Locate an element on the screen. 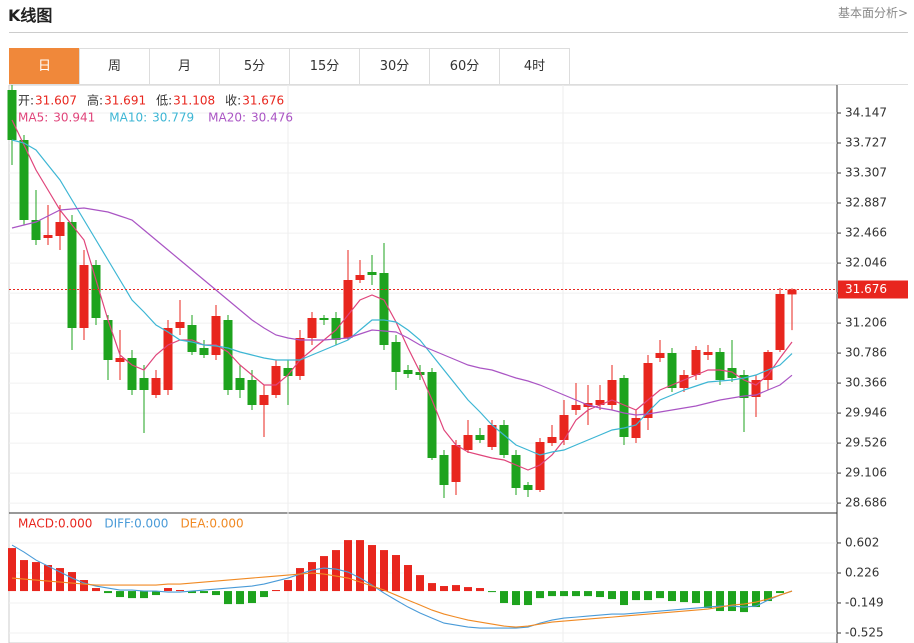 The image size is (914, 643). y-tick-label: 30.366 is located at coordinates (866, 383).